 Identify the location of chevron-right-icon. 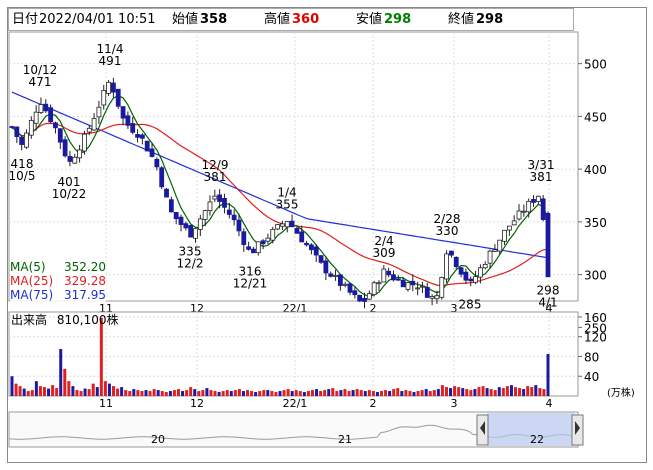
(577, 428).